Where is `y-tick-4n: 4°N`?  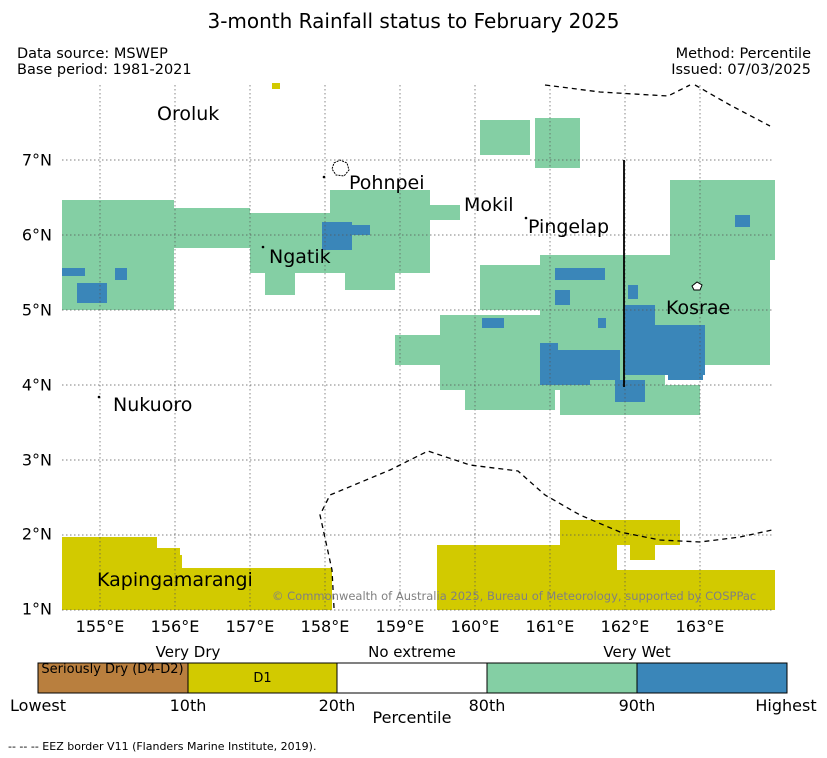 y-tick-4n: 4°N is located at coordinates (36, 385).